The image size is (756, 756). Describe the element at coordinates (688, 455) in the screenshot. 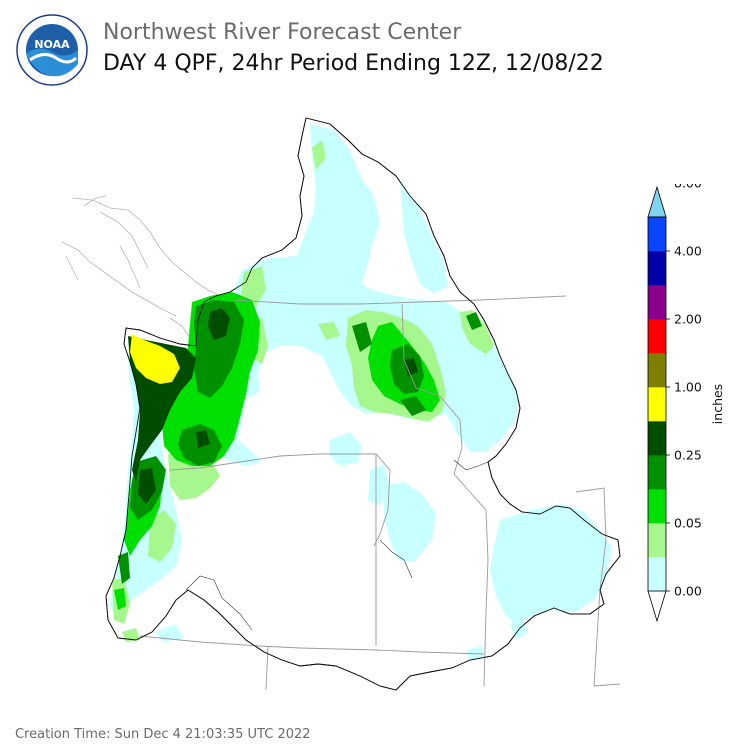

I see `legend-tick-label: 0.25` at that location.